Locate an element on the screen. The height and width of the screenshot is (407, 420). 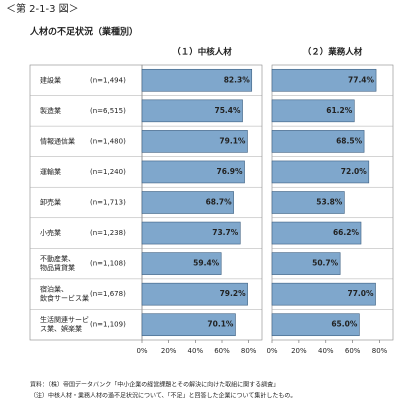
value-label: 82.3% is located at coordinates (237, 79).